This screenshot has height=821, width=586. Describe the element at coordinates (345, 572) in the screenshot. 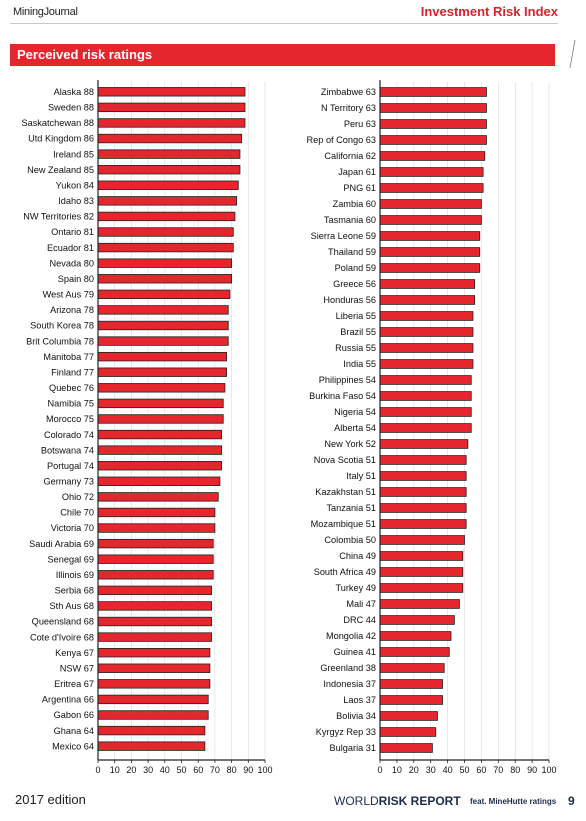

I see `bar-label: South Africa 49` at that location.